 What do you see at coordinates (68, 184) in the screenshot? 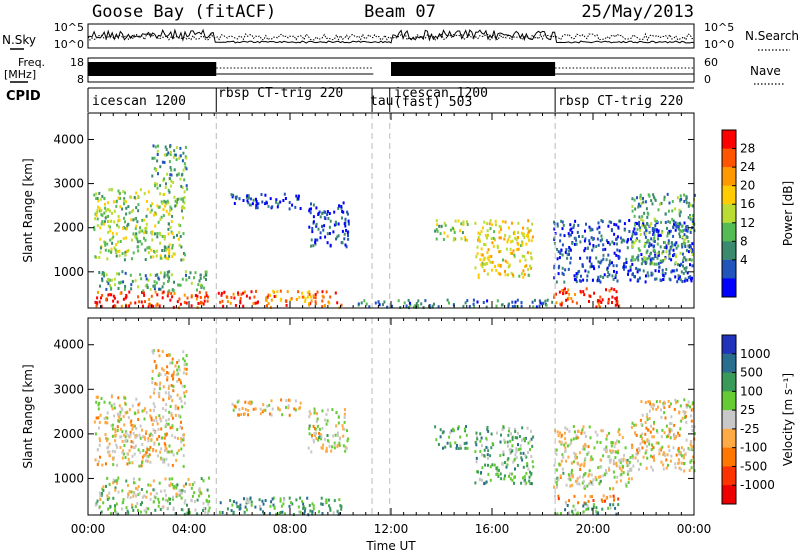
I see `y-tick-label: 3000` at bounding box center [68, 184].